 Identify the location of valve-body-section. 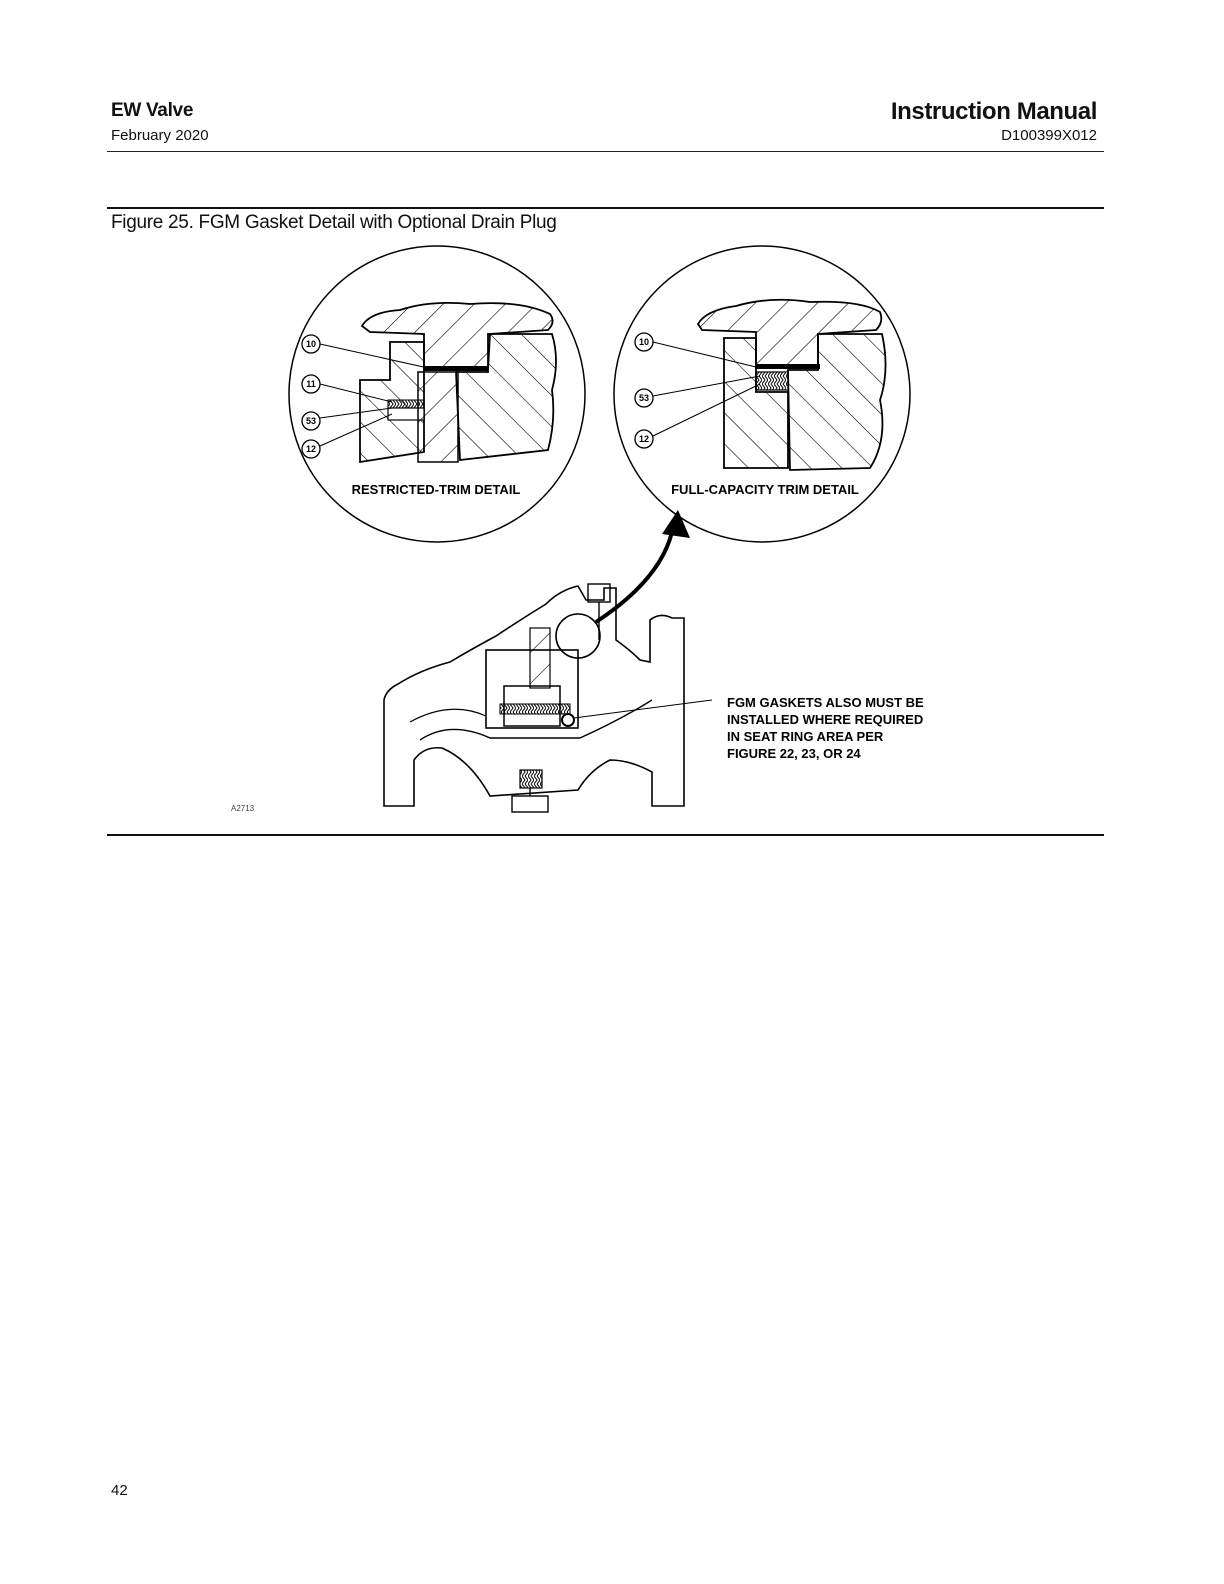
(548, 698).